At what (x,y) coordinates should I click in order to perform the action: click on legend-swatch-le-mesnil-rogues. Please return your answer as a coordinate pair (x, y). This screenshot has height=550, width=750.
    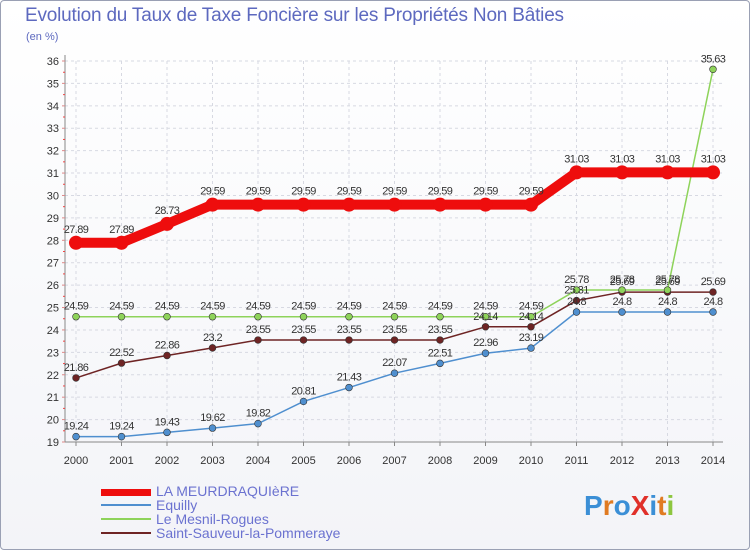
    Looking at the image, I should click on (126, 519).